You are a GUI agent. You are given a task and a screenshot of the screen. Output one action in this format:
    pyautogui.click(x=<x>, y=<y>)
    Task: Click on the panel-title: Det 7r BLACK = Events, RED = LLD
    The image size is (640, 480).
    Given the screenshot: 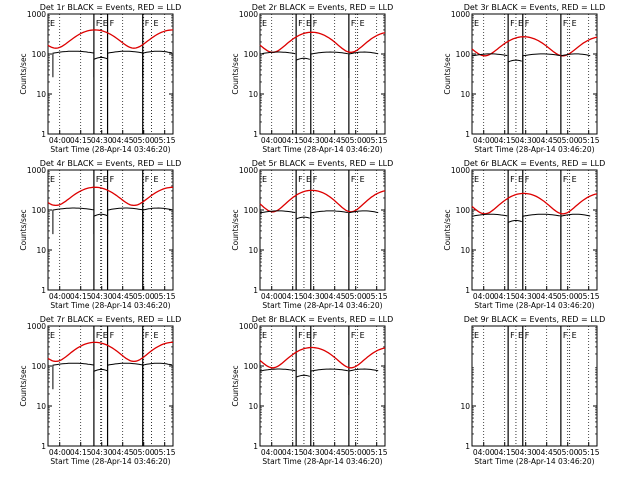 What is the action you would take?
    pyautogui.click(x=111, y=319)
    